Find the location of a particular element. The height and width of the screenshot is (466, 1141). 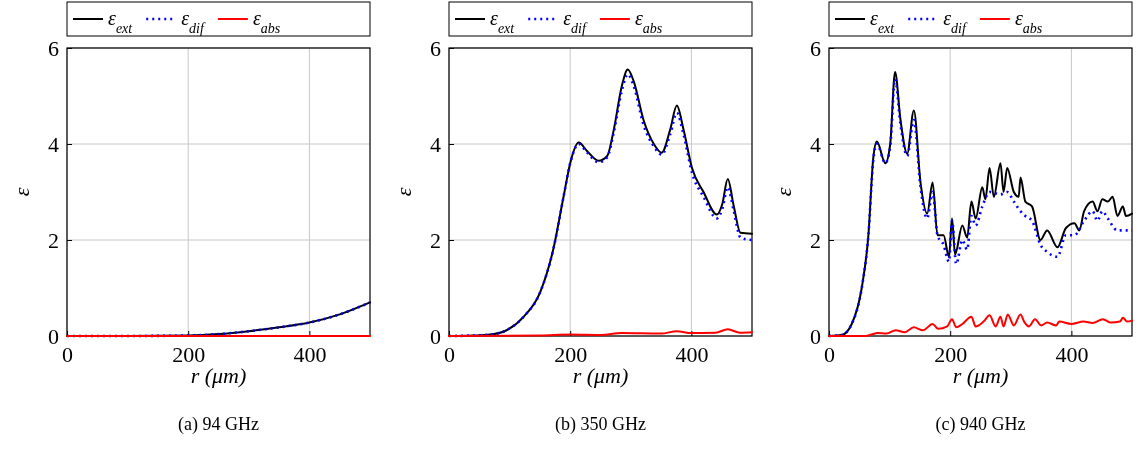

text: (b) 350 GHz is located at coordinates (600, 424).